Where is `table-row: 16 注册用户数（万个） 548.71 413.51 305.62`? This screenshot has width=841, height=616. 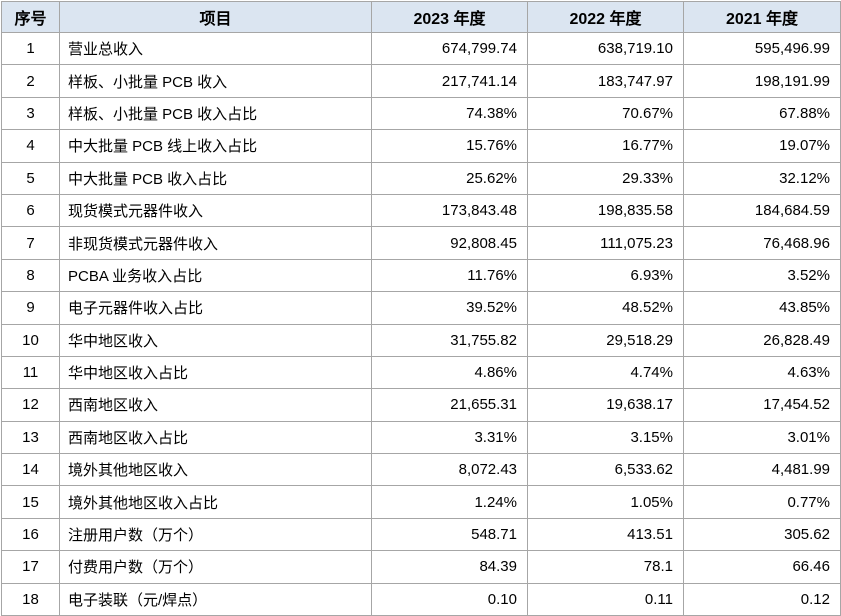
table-row: 16 注册用户数（万个） 548.71 413.51 305.62 is located at coordinates (421, 534).